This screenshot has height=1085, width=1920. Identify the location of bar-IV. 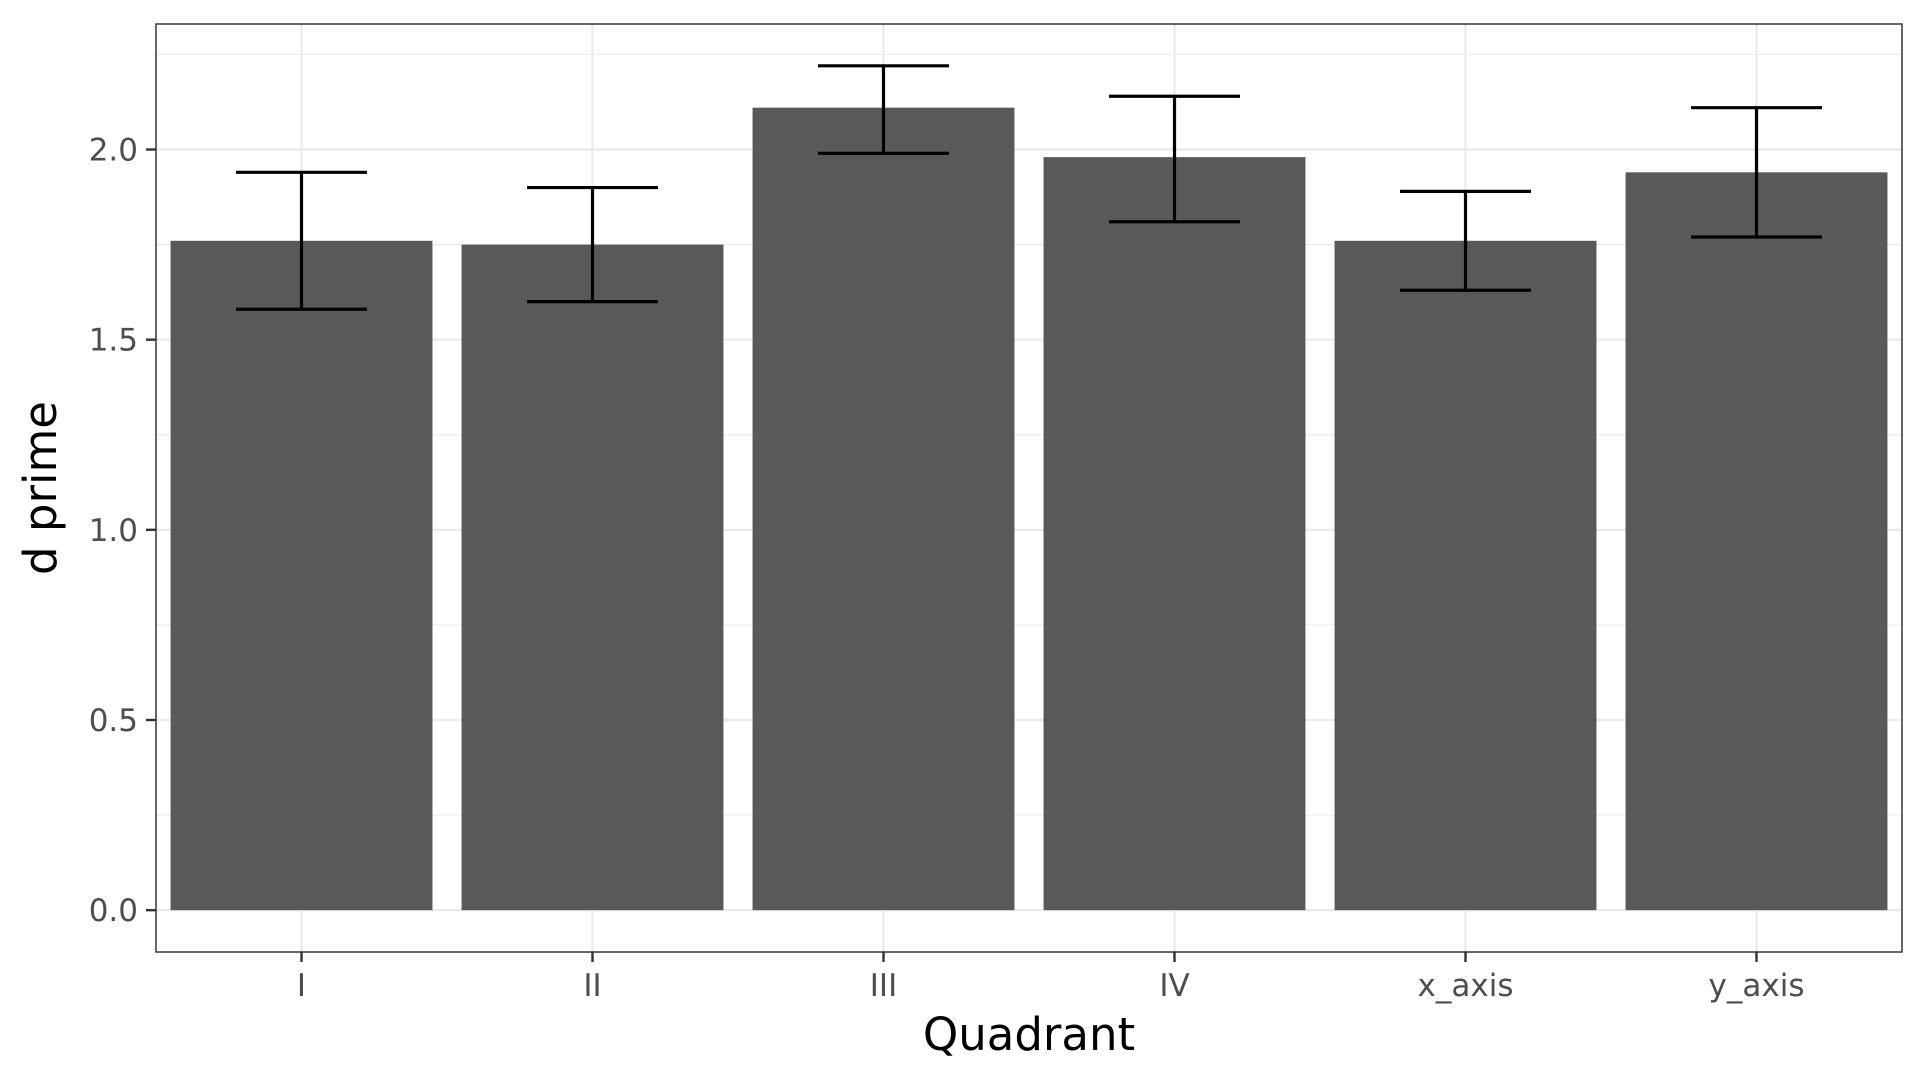
(1174, 534).